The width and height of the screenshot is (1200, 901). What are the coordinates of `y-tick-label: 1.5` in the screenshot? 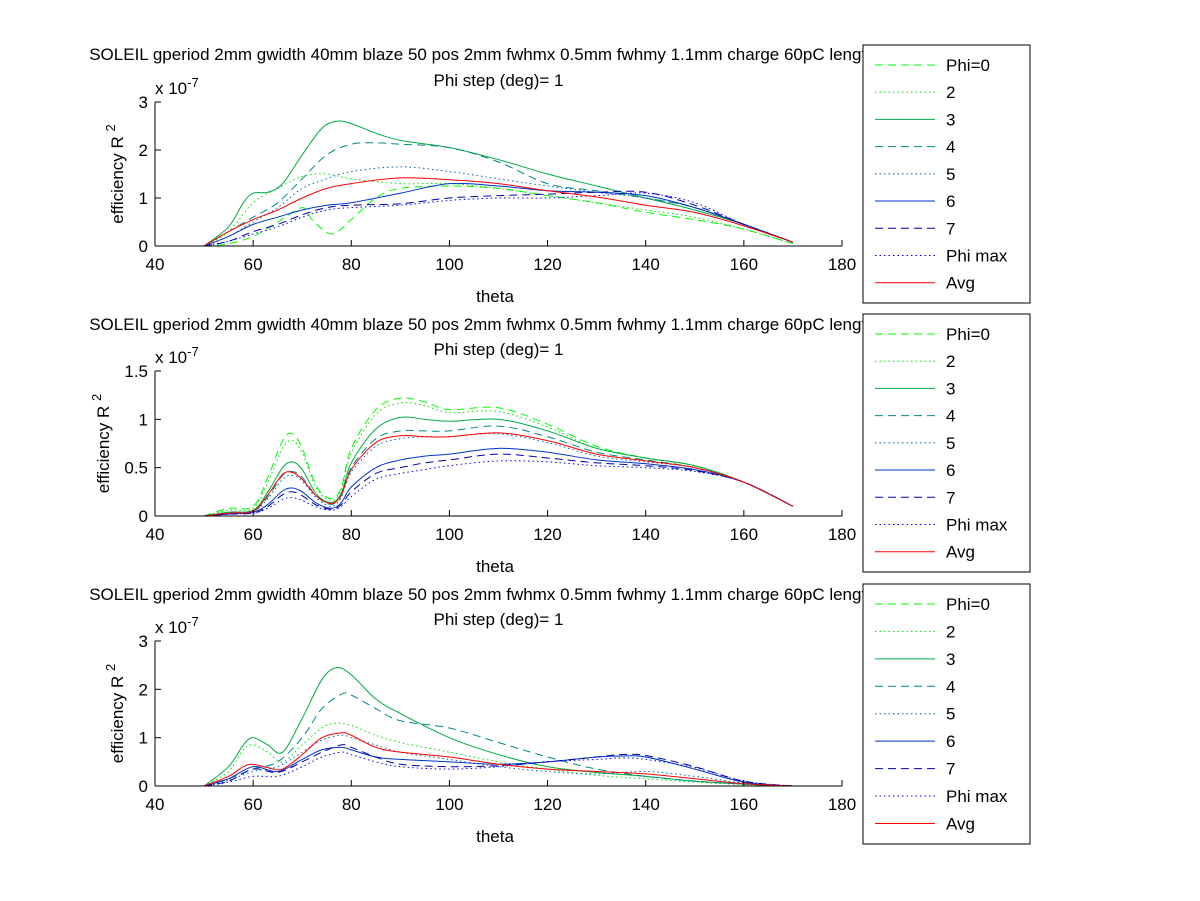 It's located at (136, 371).